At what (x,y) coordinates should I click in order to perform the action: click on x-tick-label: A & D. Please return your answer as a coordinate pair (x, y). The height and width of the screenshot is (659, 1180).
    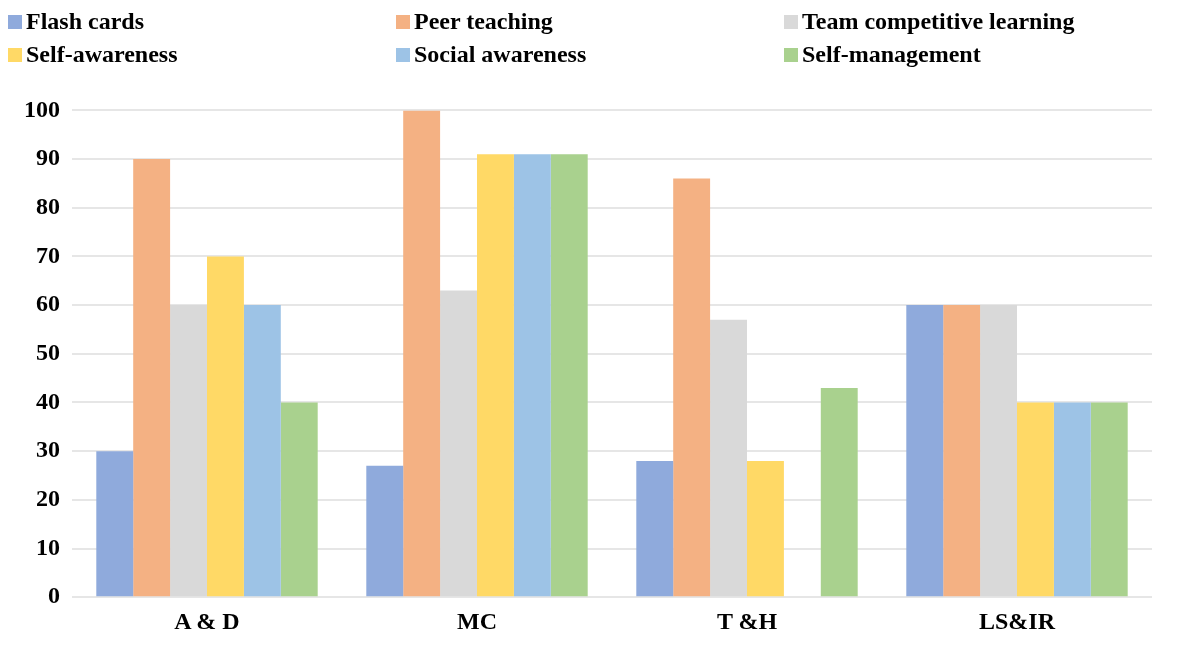
    Looking at the image, I should click on (207, 620).